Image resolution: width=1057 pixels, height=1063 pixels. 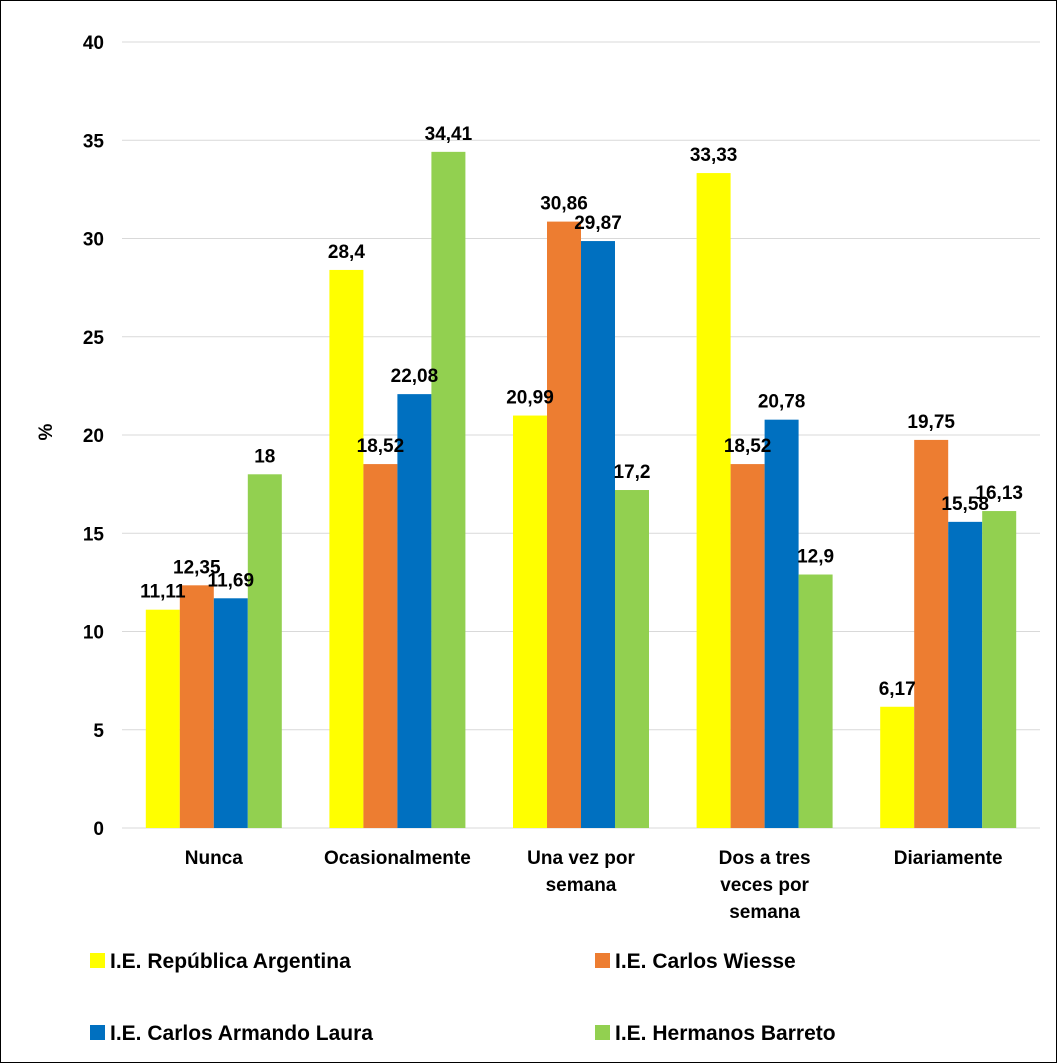 What do you see at coordinates (94, 534) in the screenshot?
I see `y-tick-label: 15` at bounding box center [94, 534].